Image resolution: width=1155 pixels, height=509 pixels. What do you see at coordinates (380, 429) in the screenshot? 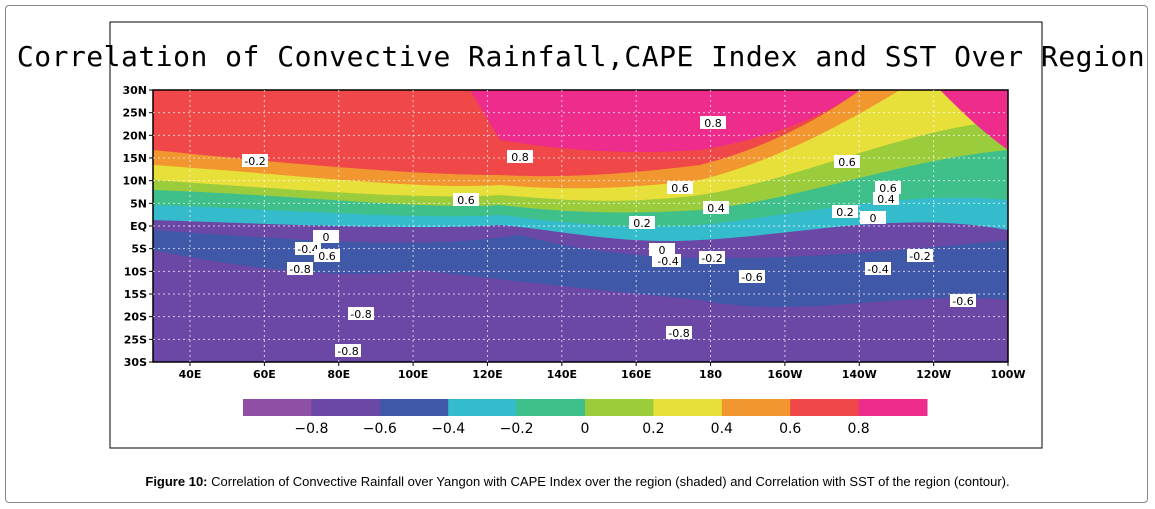
I see `colorbar-label: −0.6` at bounding box center [380, 429].